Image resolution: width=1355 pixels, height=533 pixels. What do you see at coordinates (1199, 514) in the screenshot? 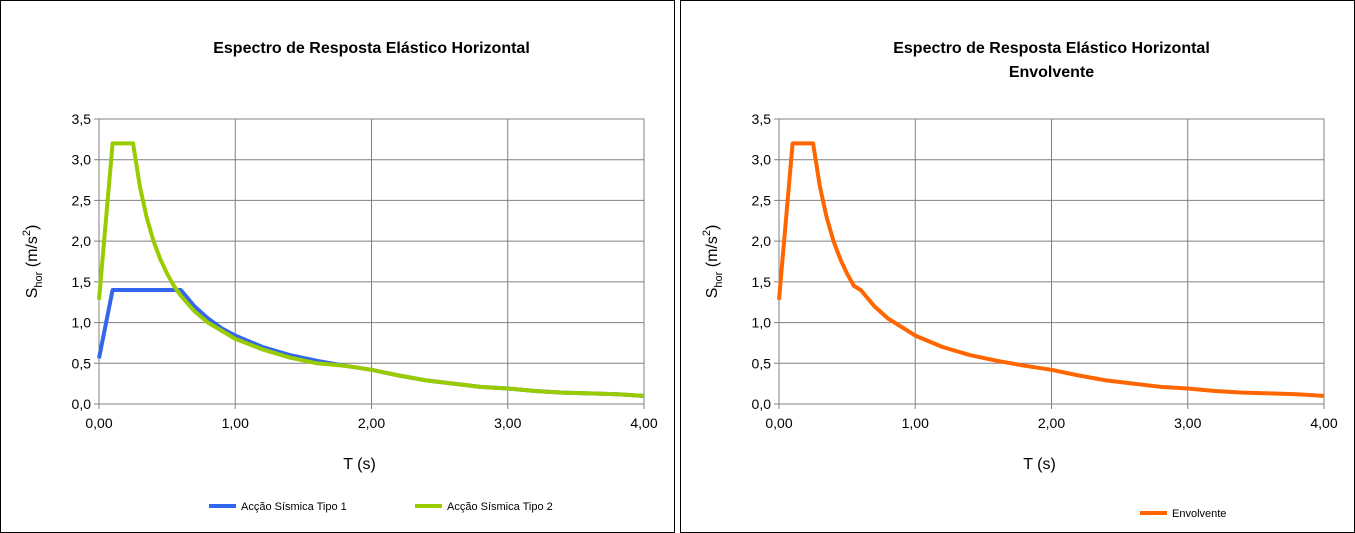
I see `legend-label-1: Envolvente` at bounding box center [1199, 514].